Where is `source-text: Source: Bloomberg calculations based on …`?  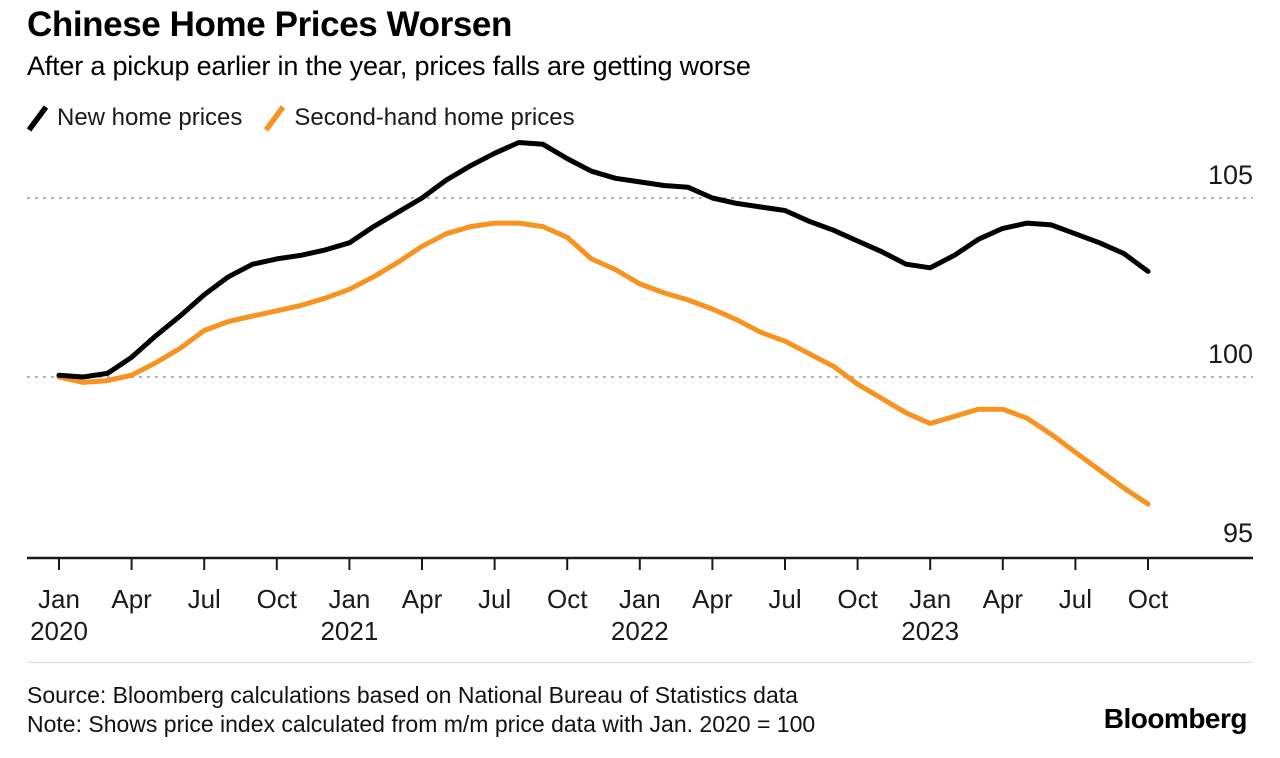 source-text: Source: Bloomberg calculations based on … is located at coordinates (412, 695).